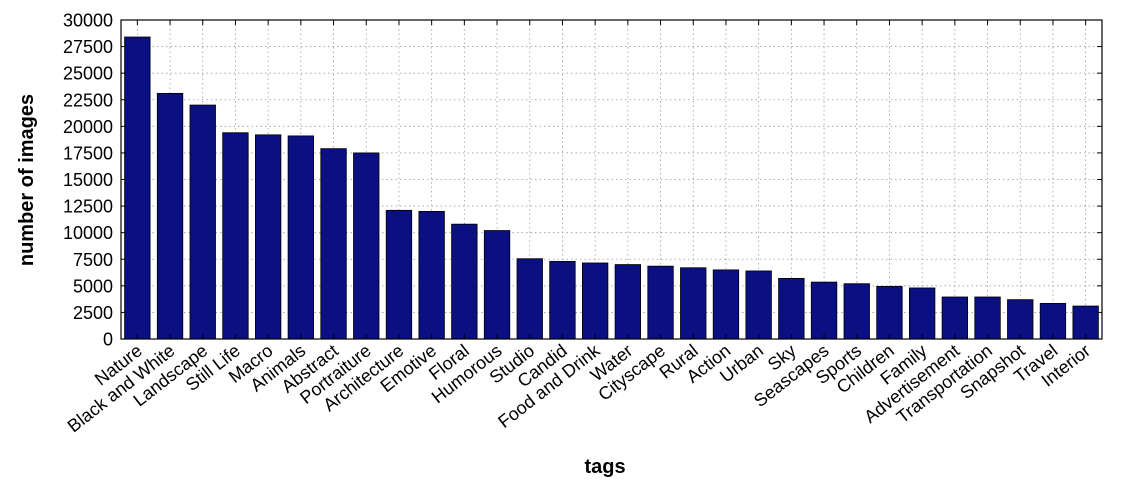 This screenshot has height=494, width=1126. What do you see at coordinates (333, 244) in the screenshot?
I see `bar-abstract` at bounding box center [333, 244].